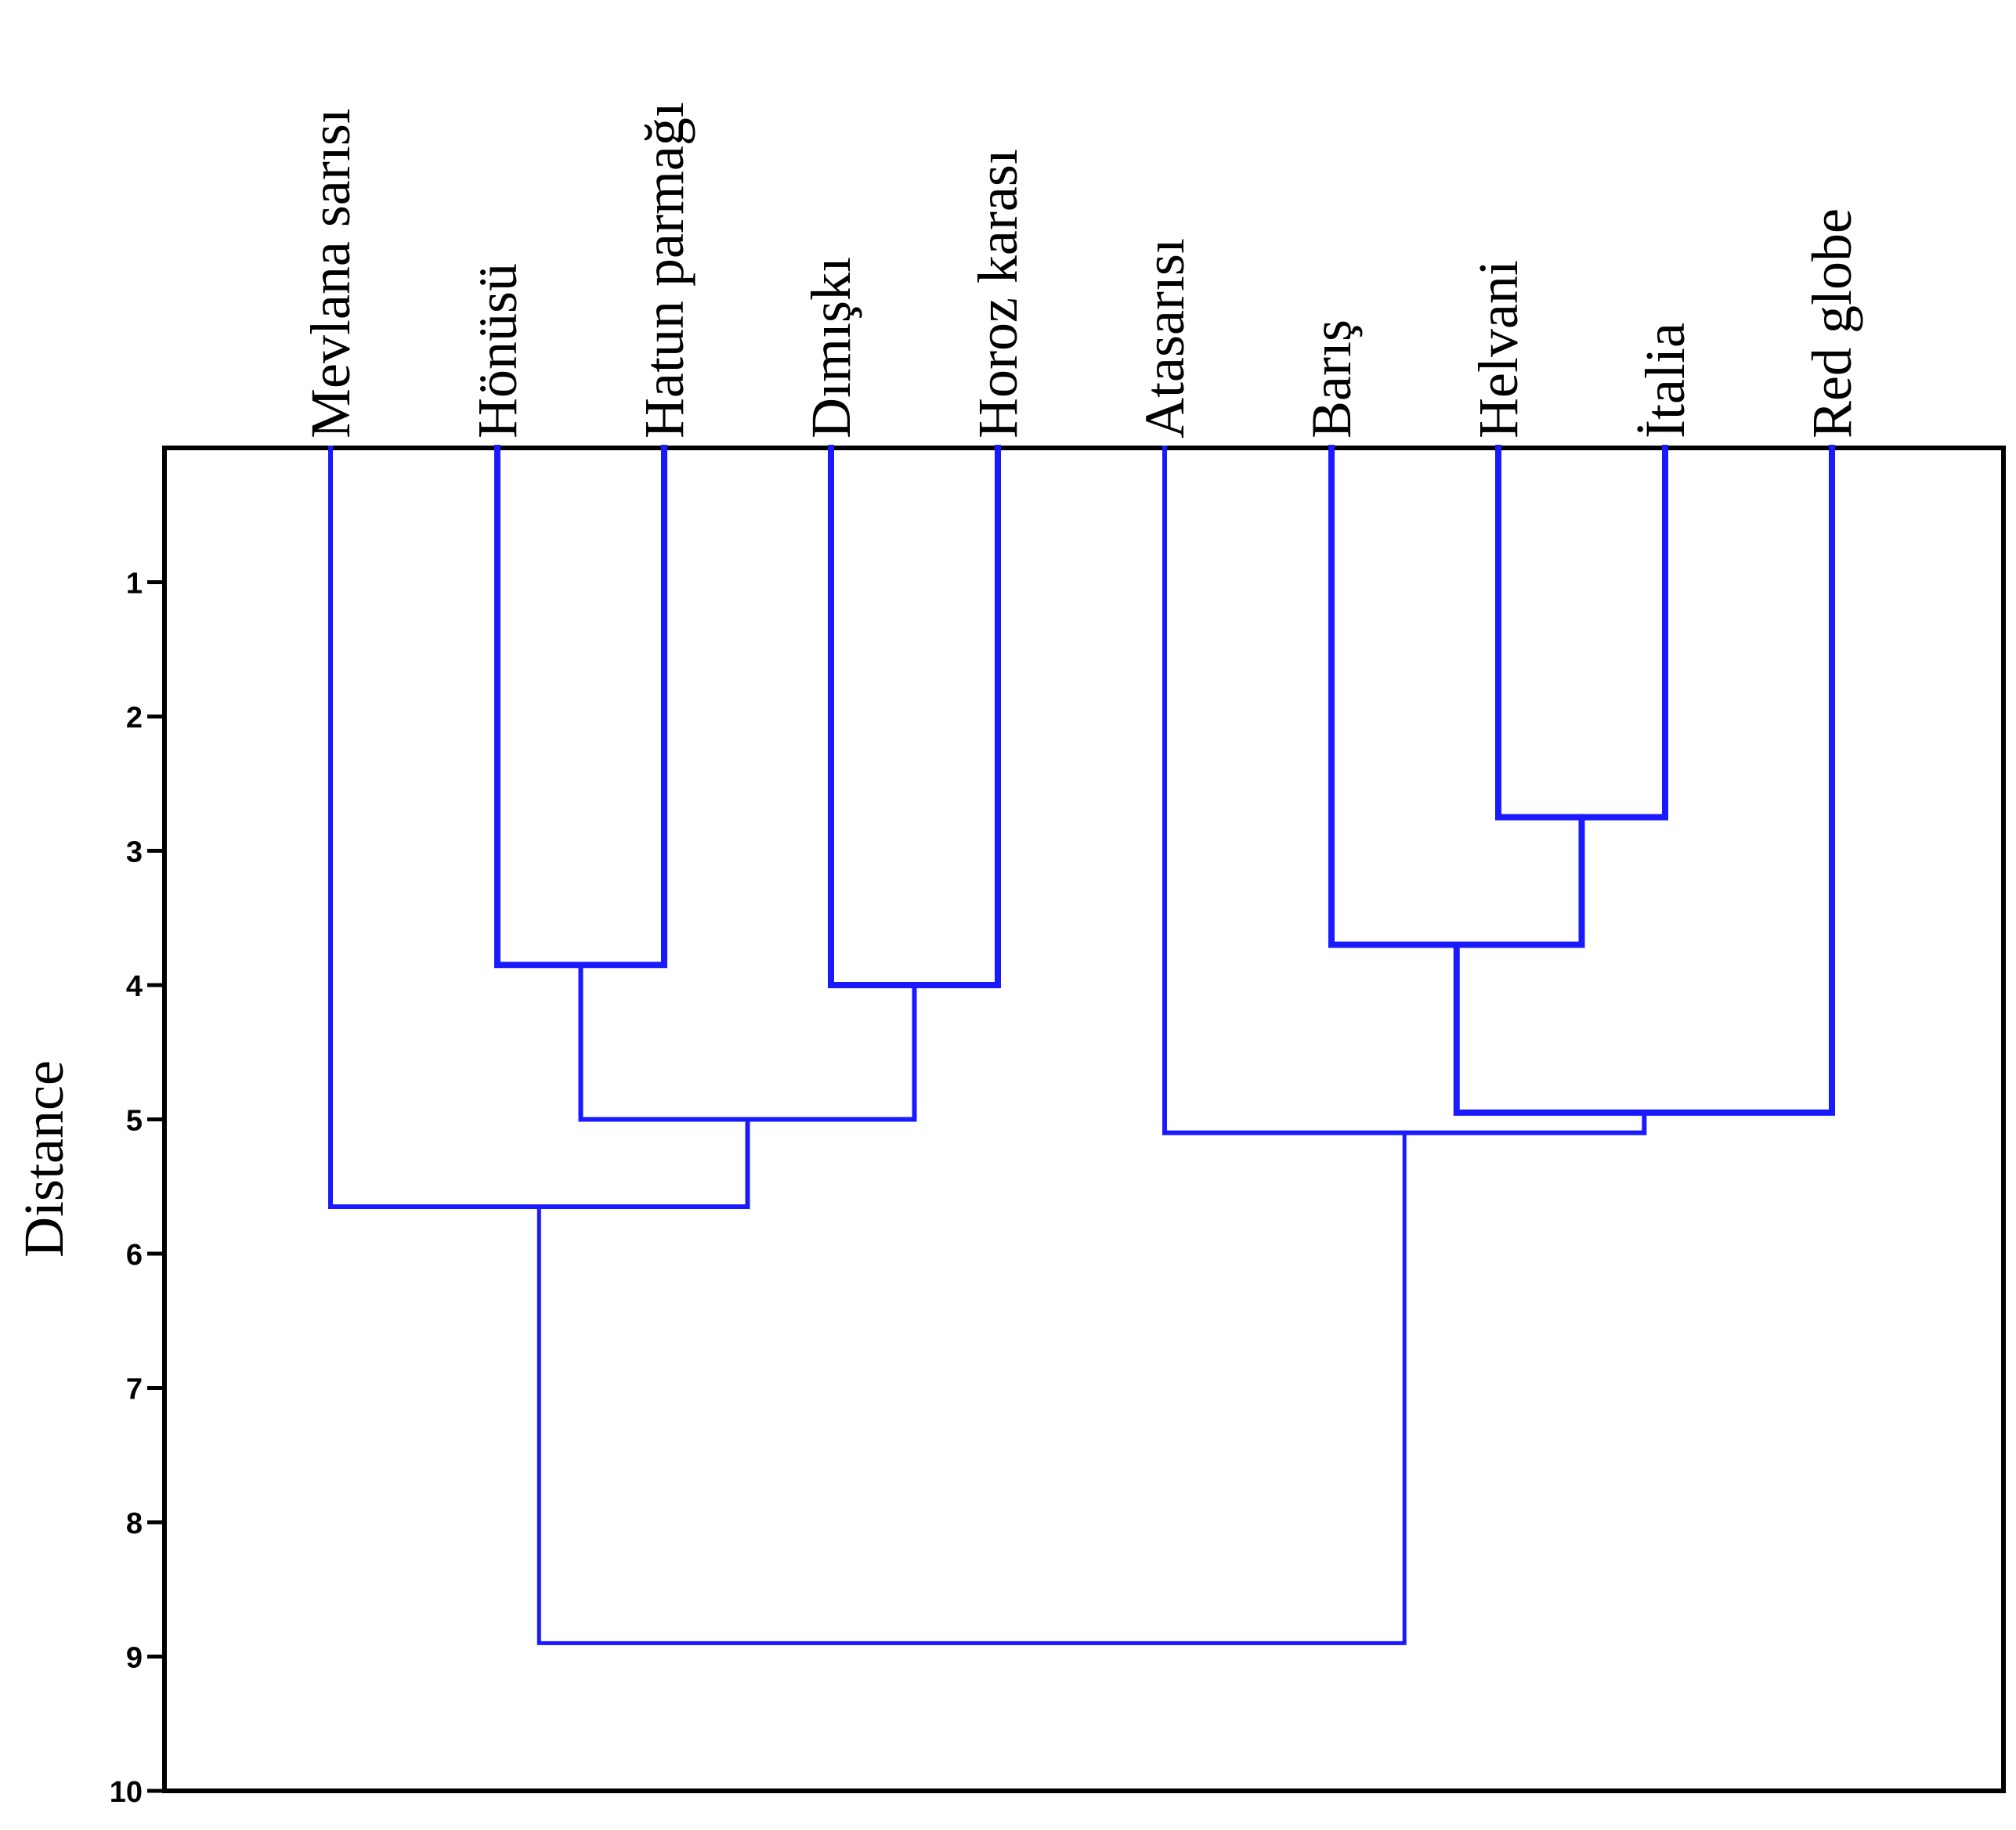  What do you see at coordinates (44, 1159) in the screenshot?
I see `y-axis-title: Distance` at bounding box center [44, 1159].